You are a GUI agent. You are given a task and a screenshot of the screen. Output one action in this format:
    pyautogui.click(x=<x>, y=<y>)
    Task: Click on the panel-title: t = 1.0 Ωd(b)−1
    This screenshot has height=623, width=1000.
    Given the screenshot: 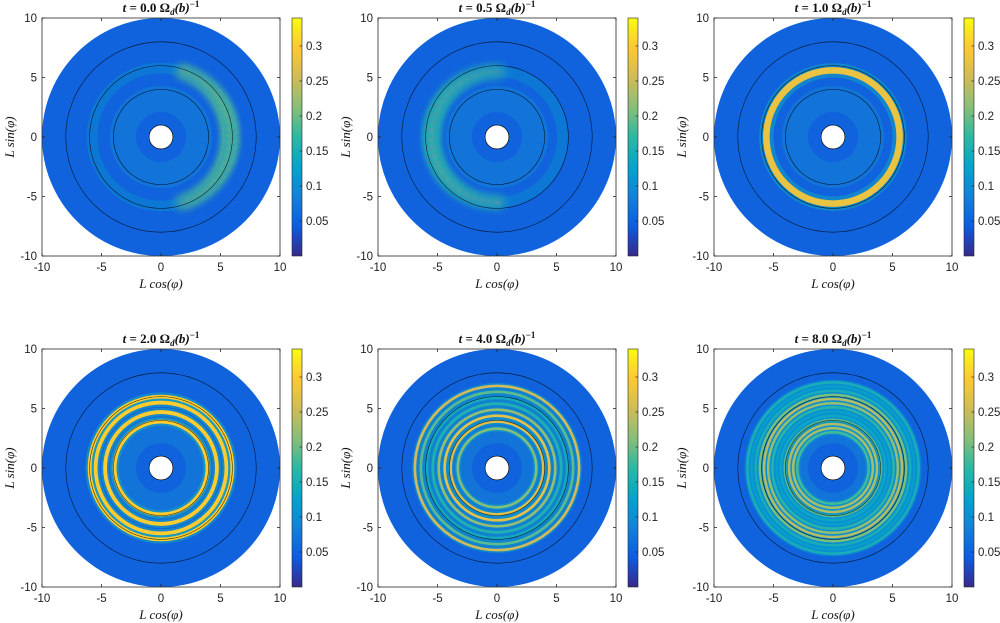 What is the action you would take?
    pyautogui.click(x=833, y=8)
    